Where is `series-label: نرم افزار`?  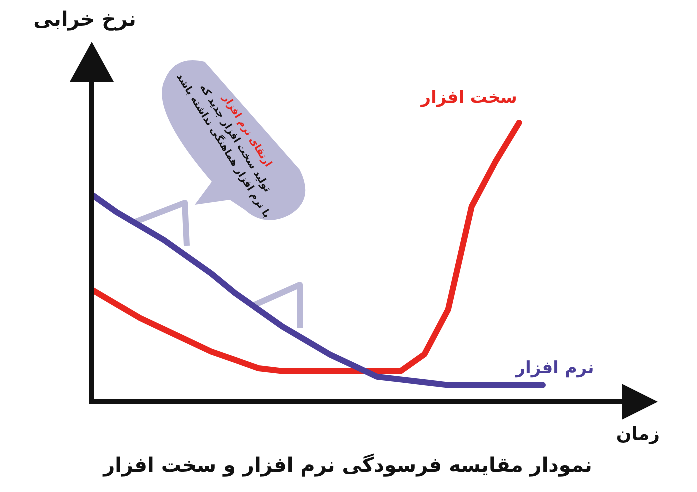
series-label: نرم افزار is located at coordinates (554, 368).